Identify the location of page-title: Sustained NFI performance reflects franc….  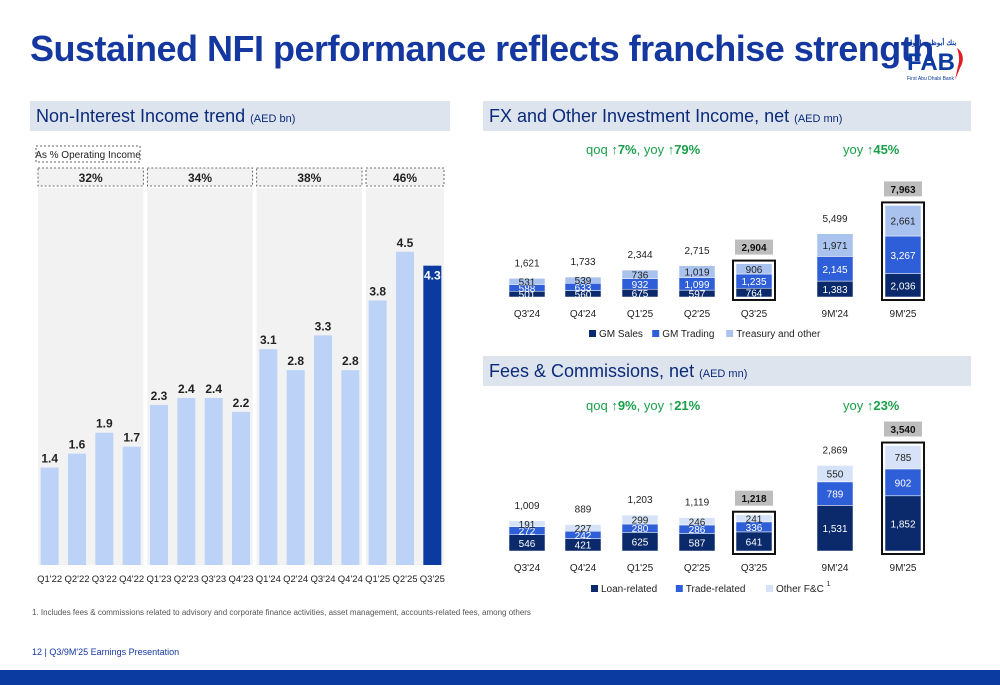
(482, 48).